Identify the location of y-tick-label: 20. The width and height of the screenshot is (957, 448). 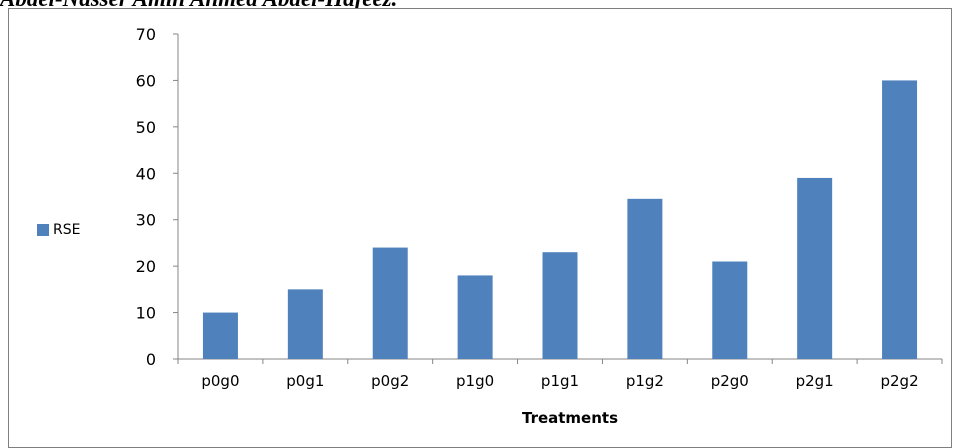
(146, 266).